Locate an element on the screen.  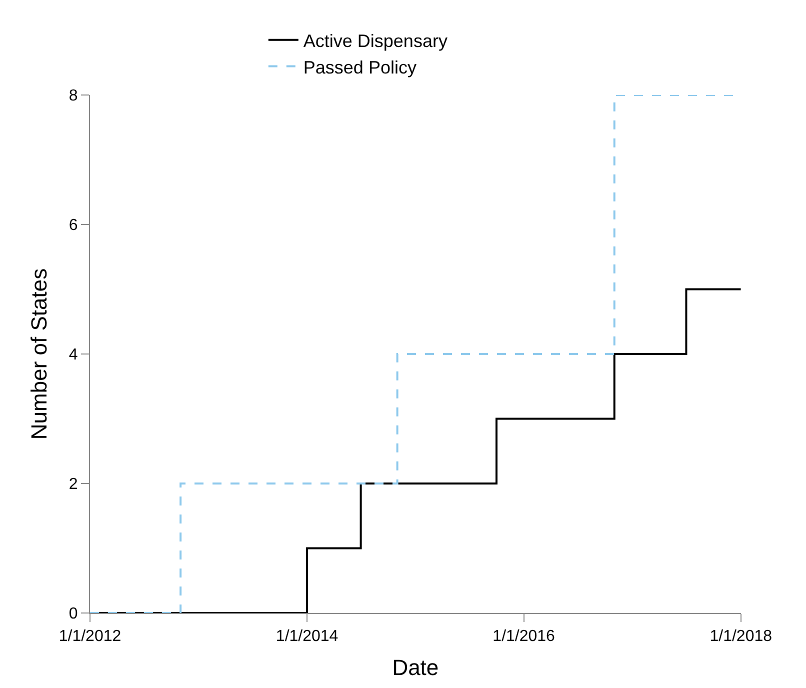
x-tick-label: 1/1/2018 is located at coordinates (741, 637).